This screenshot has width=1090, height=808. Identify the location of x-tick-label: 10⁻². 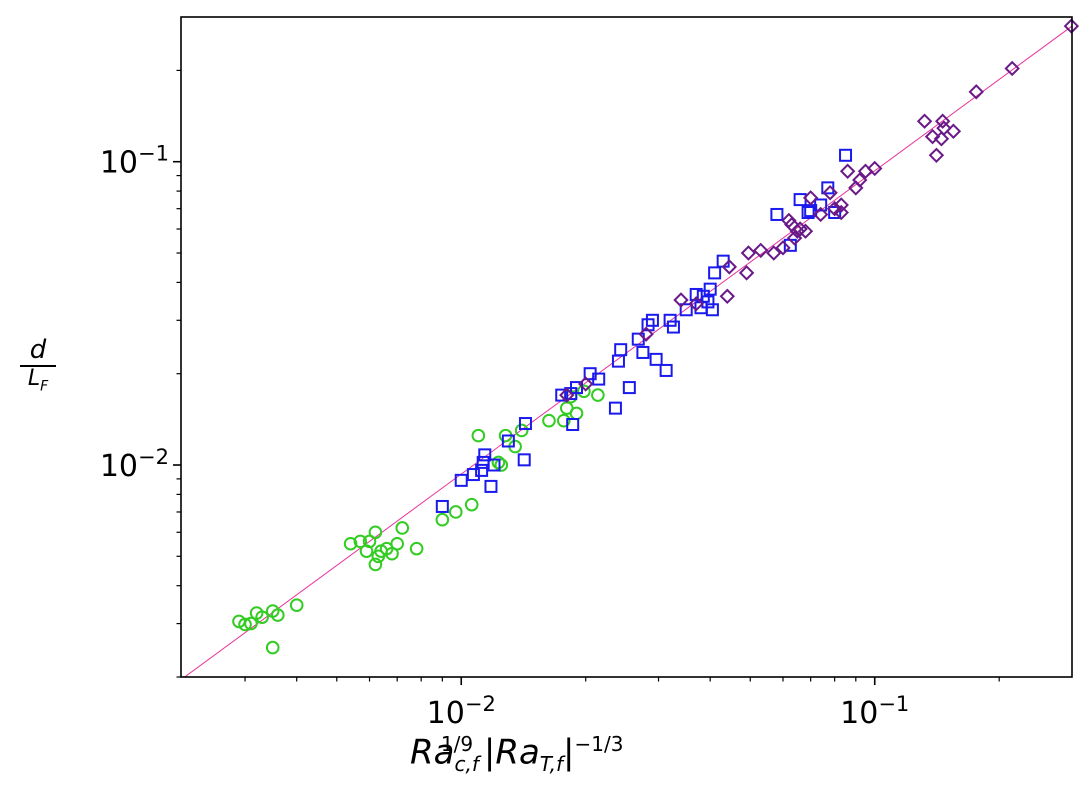
(461, 711).